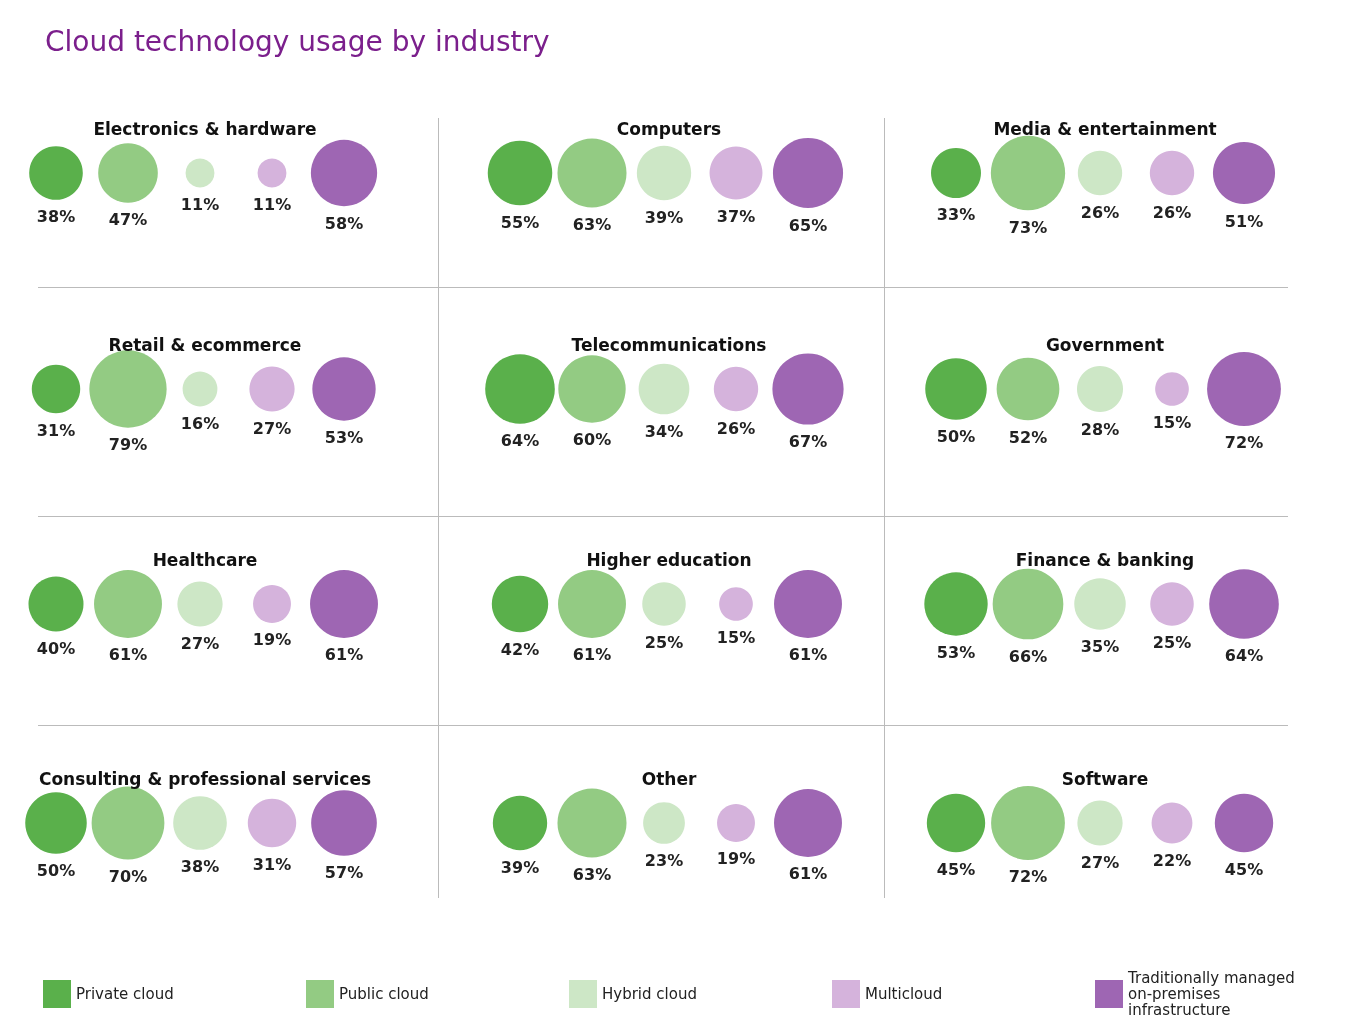  Describe the element at coordinates (205, 344) in the screenshot. I see `category-label: Retail & ecommerce` at that location.